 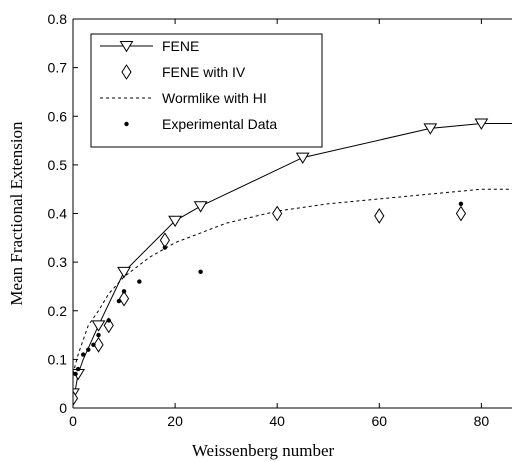 I want to click on y-tick-label: 0.2, so click(x=58, y=311).